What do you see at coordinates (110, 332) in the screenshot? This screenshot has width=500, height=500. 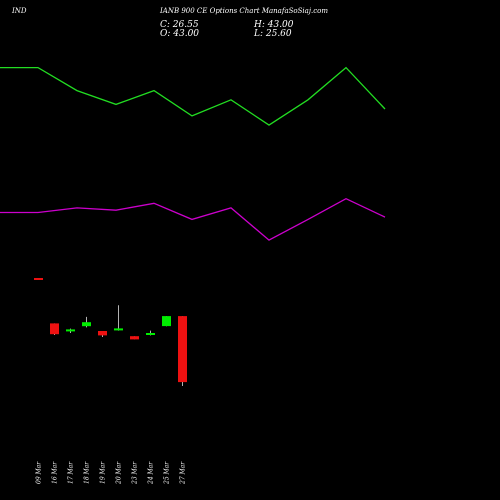 I see `candles` at bounding box center [110, 332].